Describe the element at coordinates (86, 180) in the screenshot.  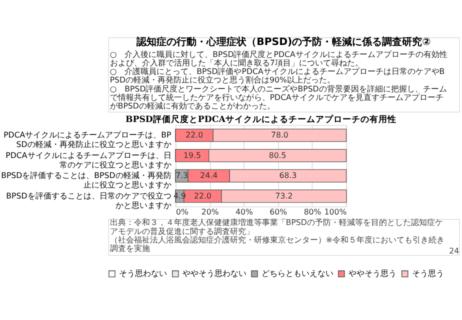
I see `y-tick-label: BPSDを評価することは、BPSDの軽減・再発防止に役立つと思いますか` at that location.